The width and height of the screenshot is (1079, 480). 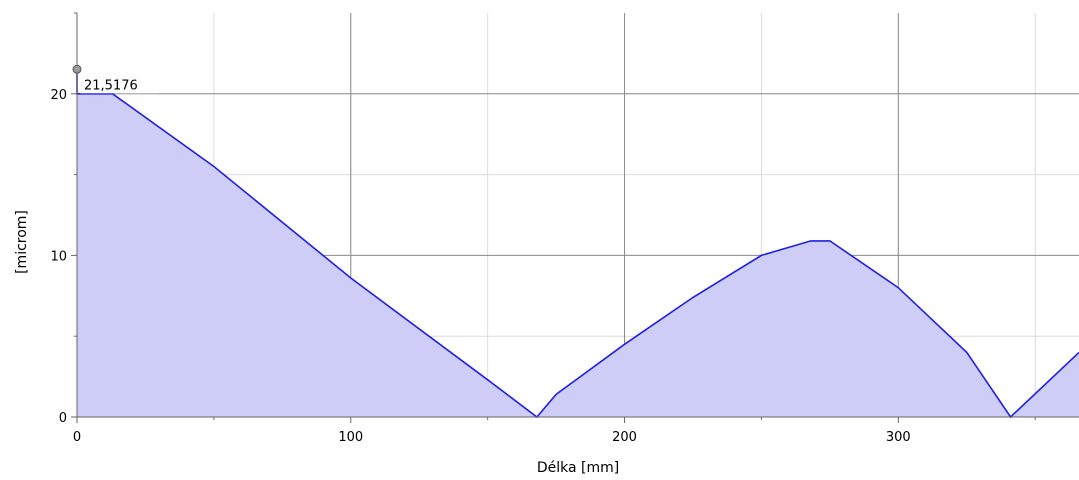 What do you see at coordinates (578, 468) in the screenshot?
I see `x-axis-title: Délka [mm]` at bounding box center [578, 468].